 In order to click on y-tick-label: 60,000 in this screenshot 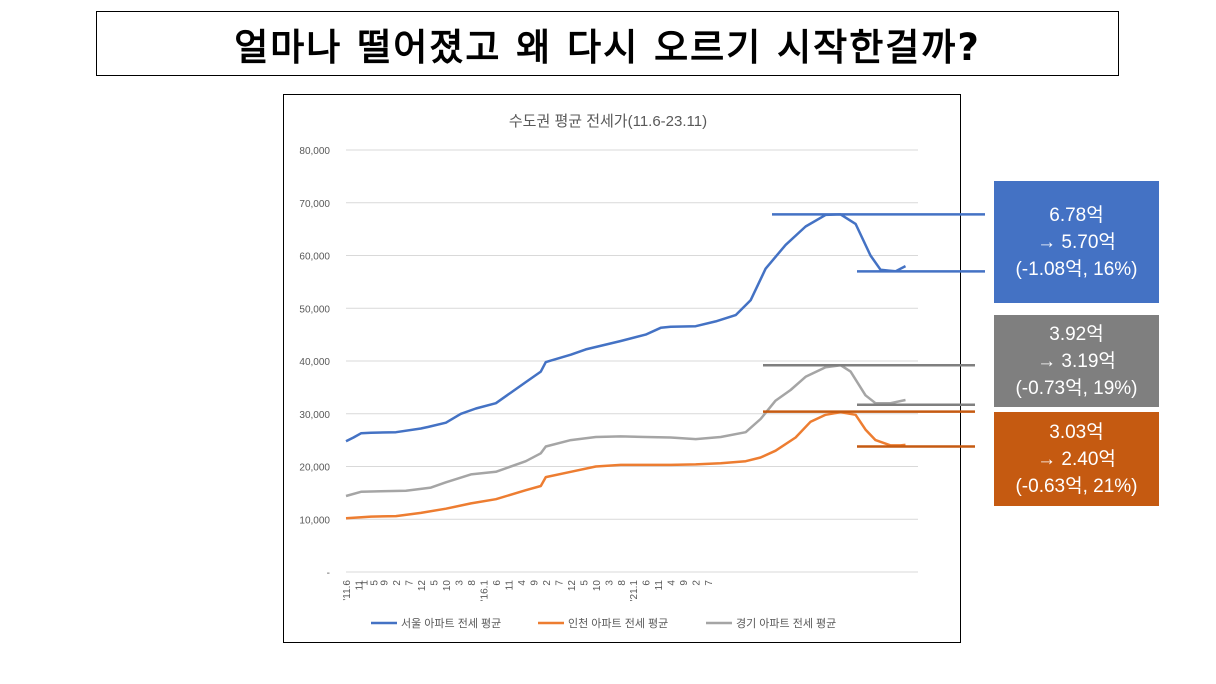, I will do `click(314, 257)`.